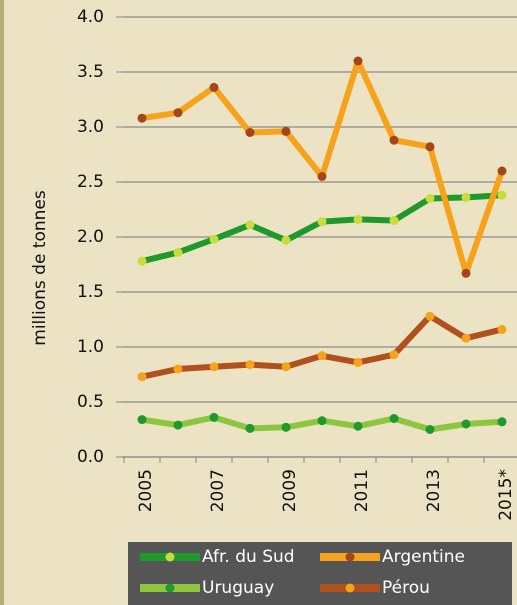 This screenshot has height=605, width=517. What do you see at coordinates (218, 490) in the screenshot?
I see `x-tick-label: 2007` at bounding box center [218, 490].